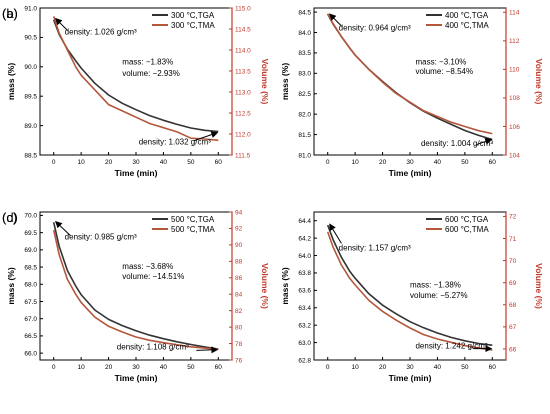 The image size is (550, 414). What do you see at coordinates (10, 217) in the screenshot?
I see `panel-label: (d)` at bounding box center [10, 217].